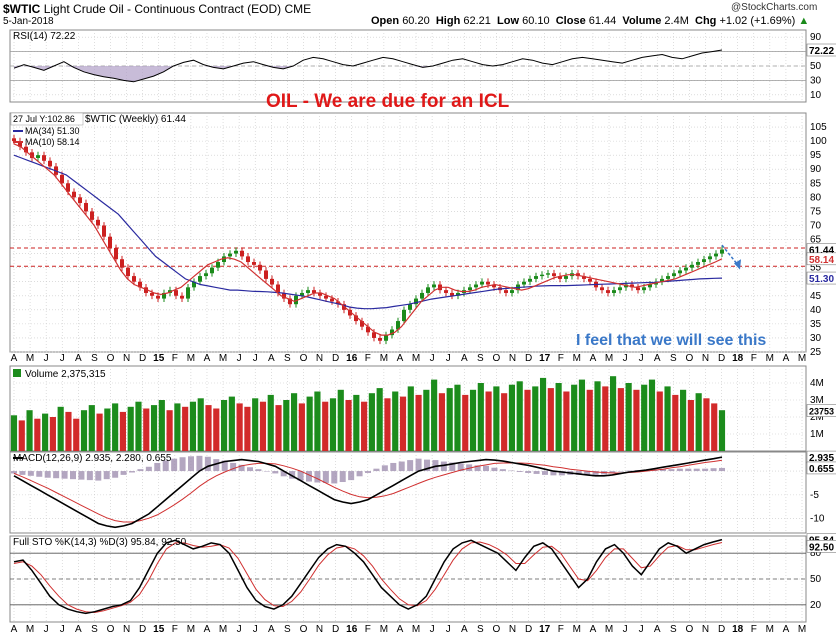 The height and width of the screenshot is (636, 836). Describe the element at coordinates (774, 7) in the screenshot. I see `brand-watermark: @StockCharts.com` at that location.